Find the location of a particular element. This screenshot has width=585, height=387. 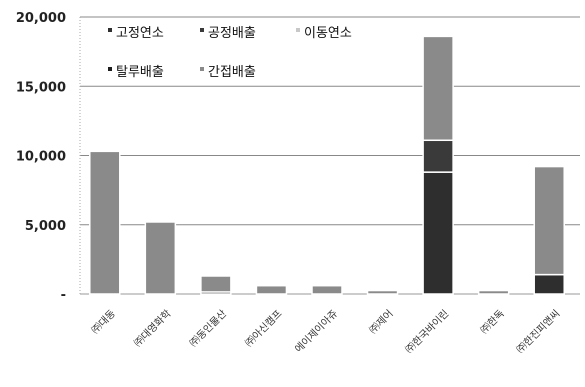

x-tick-label: ㈜한국바이린 is located at coordinates (426, 331).